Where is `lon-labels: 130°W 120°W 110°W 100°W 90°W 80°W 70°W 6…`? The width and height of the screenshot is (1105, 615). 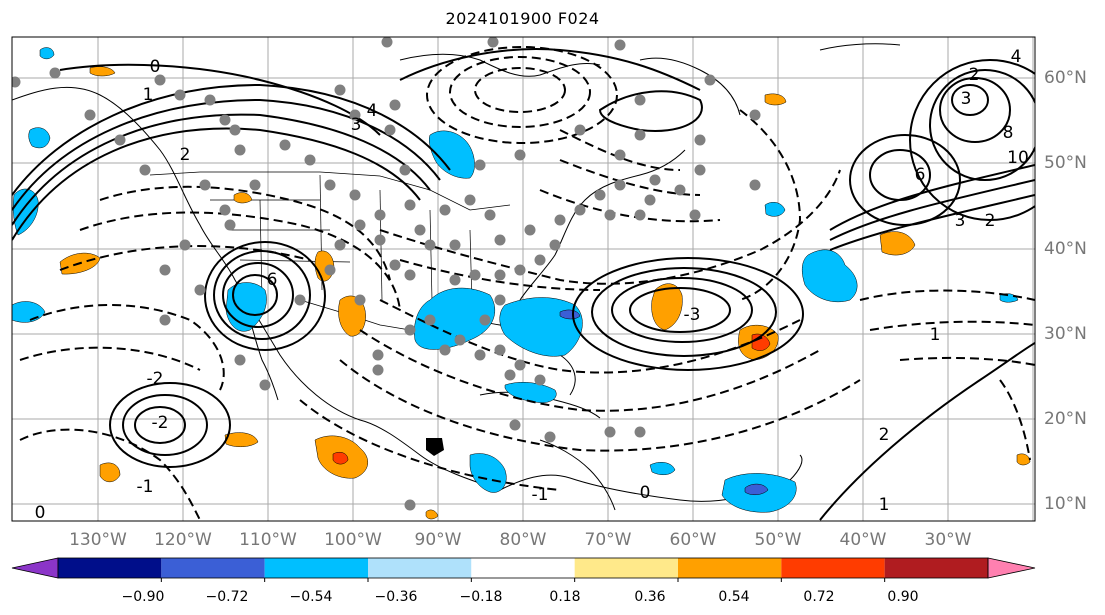 lon-labels: 130°W 120°W 110°W 100°W 90°W 80°W 70°W 6… is located at coordinates (520, 540).